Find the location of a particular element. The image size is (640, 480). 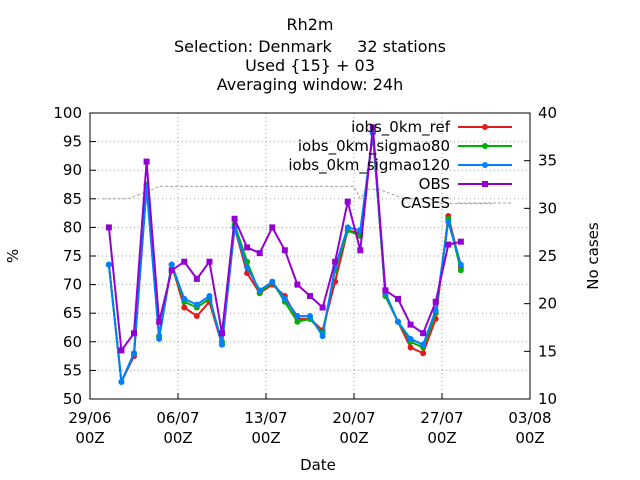

x-tick-label: 27/07 is located at coordinates (441, 418).